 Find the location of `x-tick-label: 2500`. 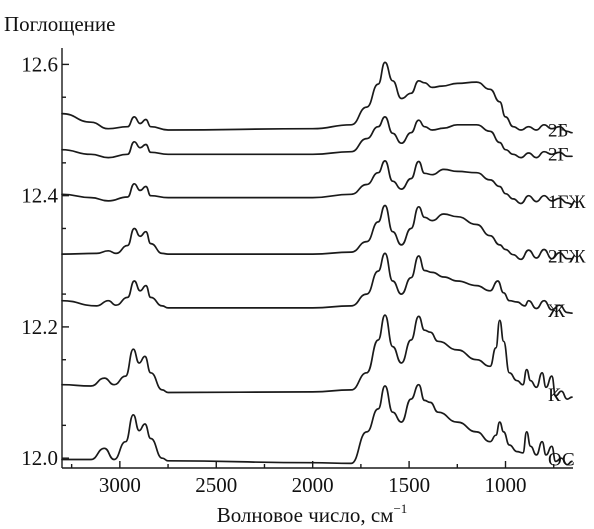

x-tick-label: 2500 is located at coordinates (216, 485).